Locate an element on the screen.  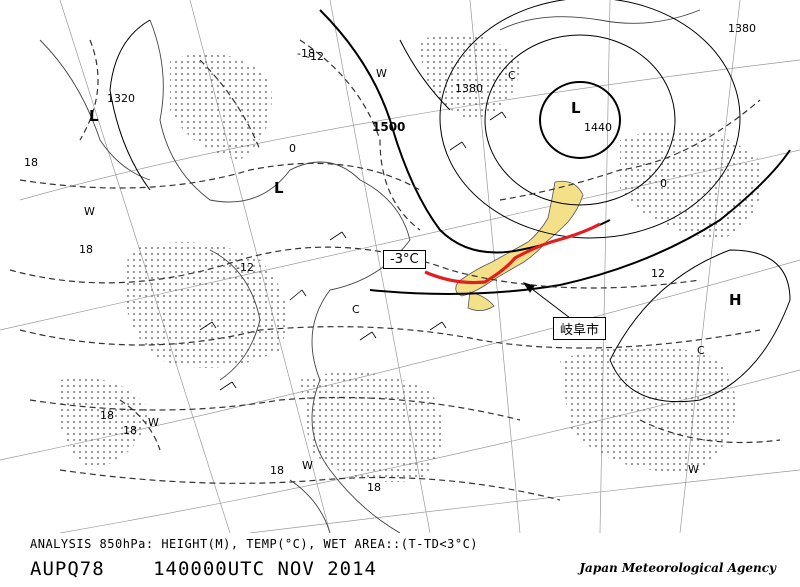
isotherm-label: 12 is located at coordinates (658, 273).